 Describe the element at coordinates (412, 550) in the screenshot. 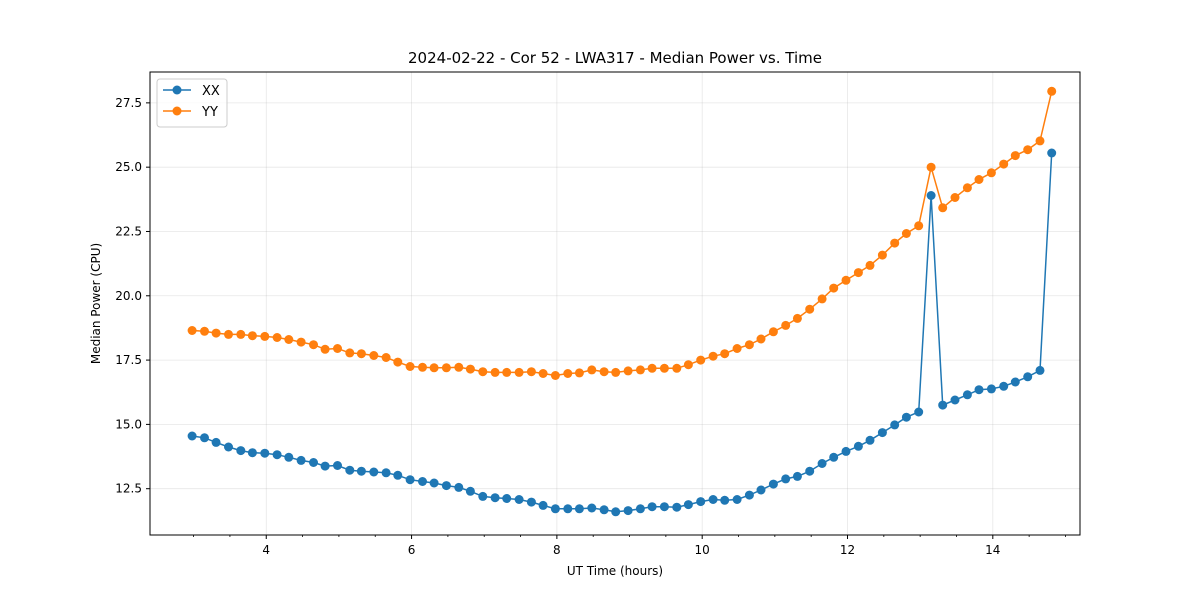

I see `x-tick-label: 6` at that location.